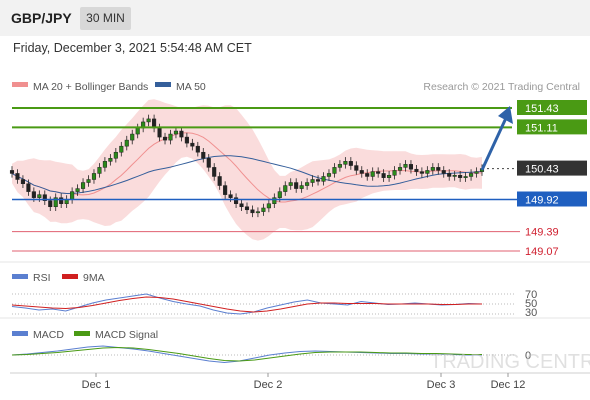  What do you see at coordinates (295, 18) in the screenshot?
I see `chart-header: GBP/JPY 30 MIN` at bounding box center [295, 18].